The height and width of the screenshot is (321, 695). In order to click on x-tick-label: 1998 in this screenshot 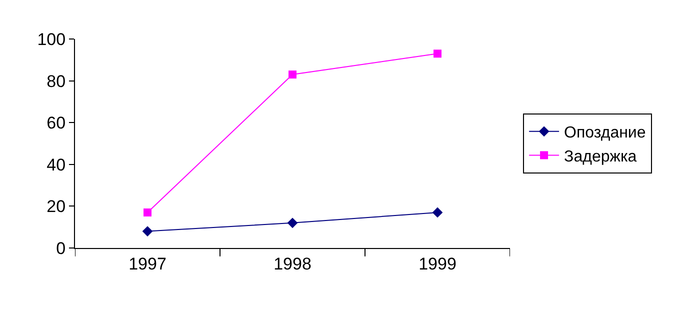, I will do `click(293, 264)`.